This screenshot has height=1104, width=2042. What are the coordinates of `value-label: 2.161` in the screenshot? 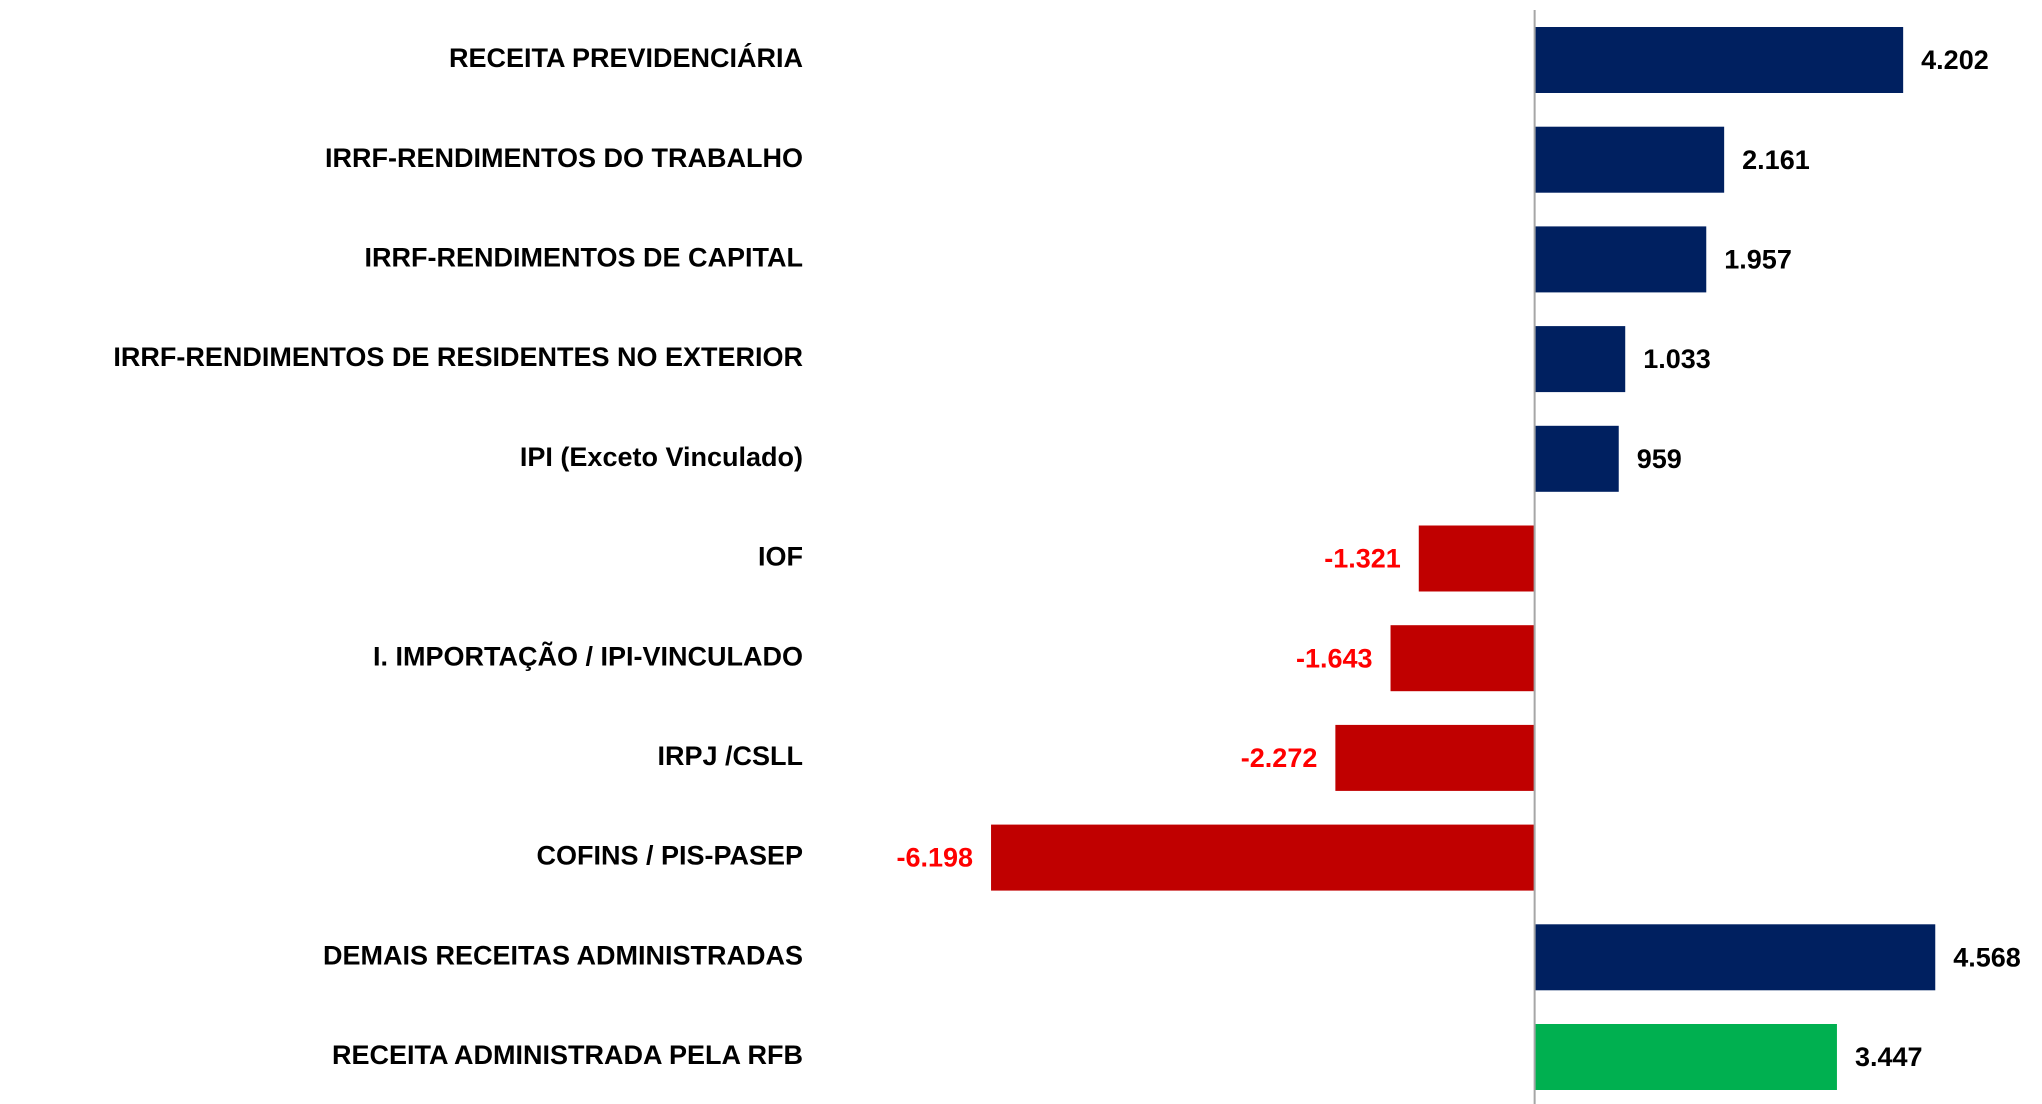 It's located at (1776, 160).